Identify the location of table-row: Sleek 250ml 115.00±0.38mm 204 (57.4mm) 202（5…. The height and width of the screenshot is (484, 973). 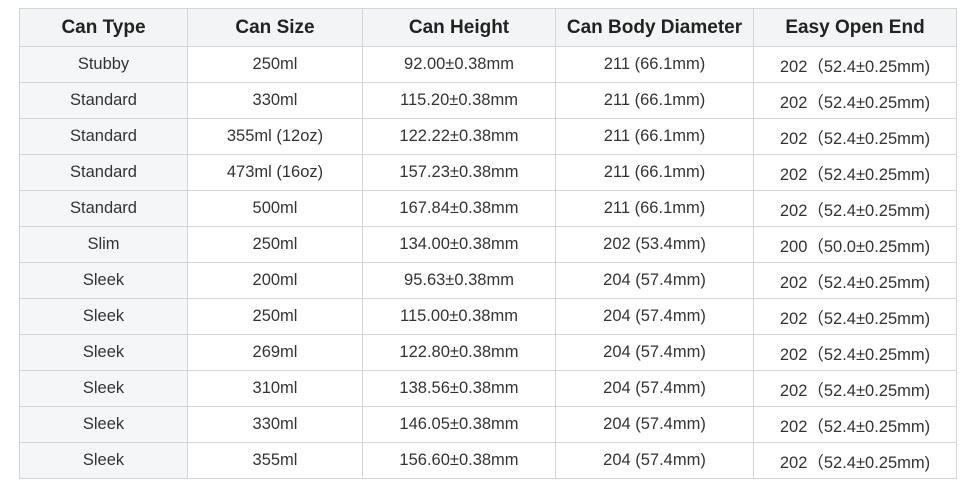
(488, 316).